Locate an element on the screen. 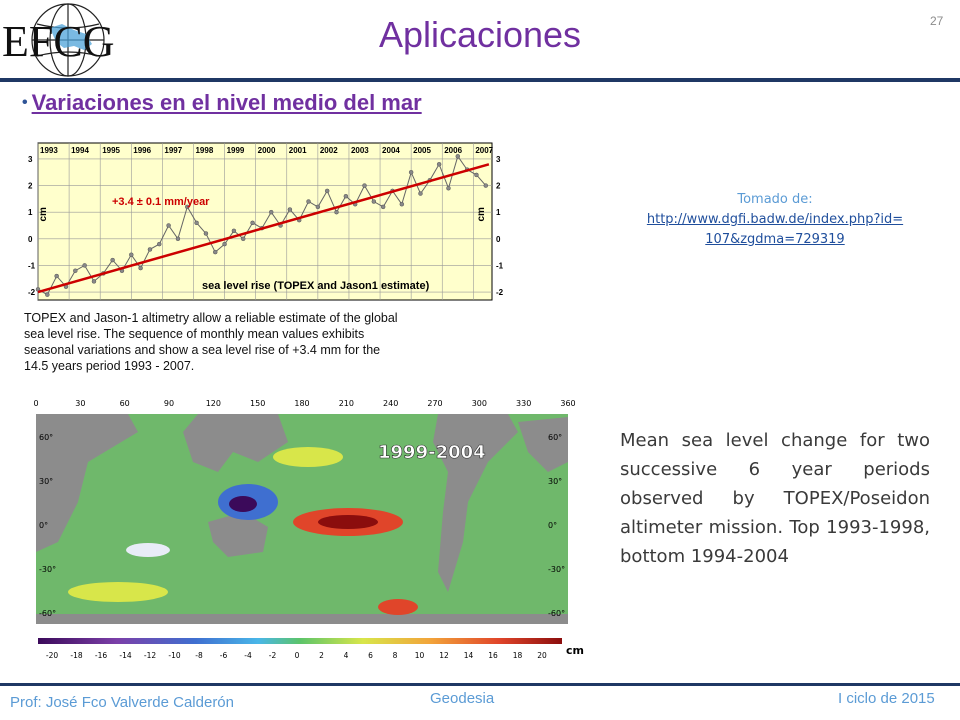 This screenshot has width=960, height=720. colorbar-tick-label: -4 is located at coordinates (248, 655).